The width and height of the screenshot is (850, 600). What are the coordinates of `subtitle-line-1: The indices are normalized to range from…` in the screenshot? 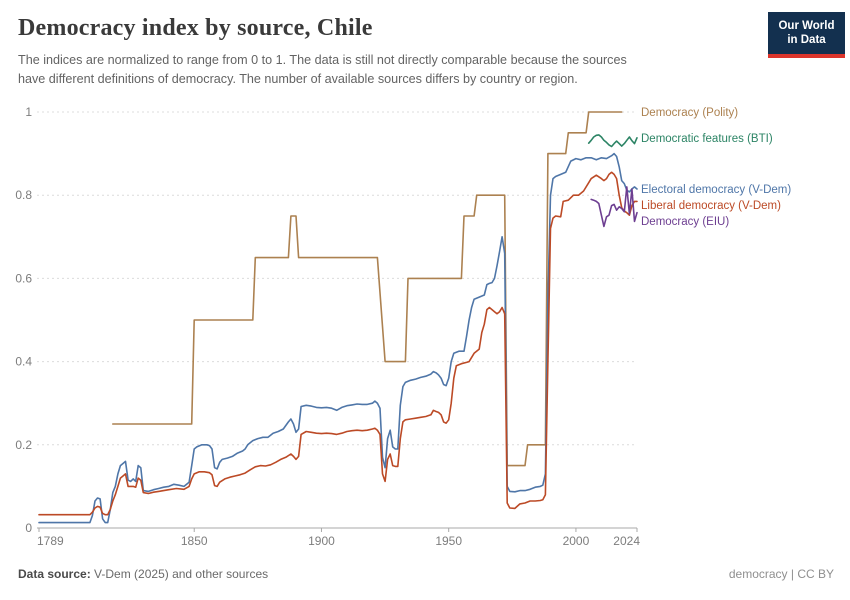 It's located at (322, 60).